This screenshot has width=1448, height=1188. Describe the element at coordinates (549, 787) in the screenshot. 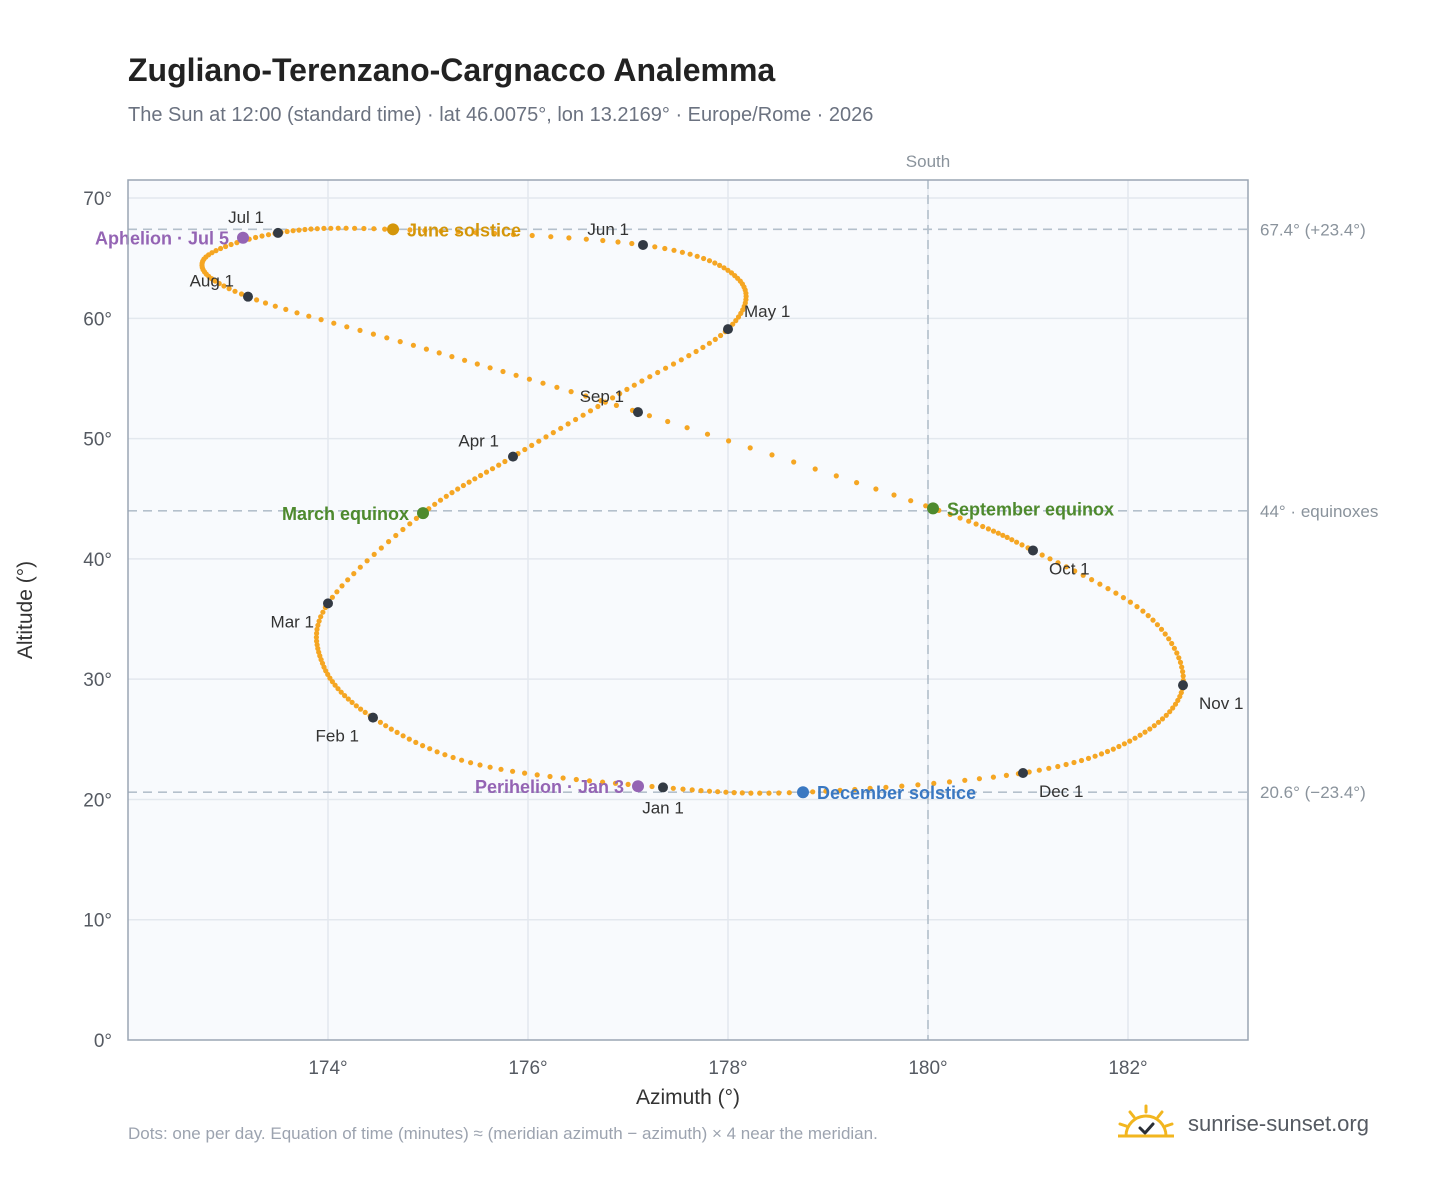

I see `event-label: Perihelion · Jan 3` at that location.